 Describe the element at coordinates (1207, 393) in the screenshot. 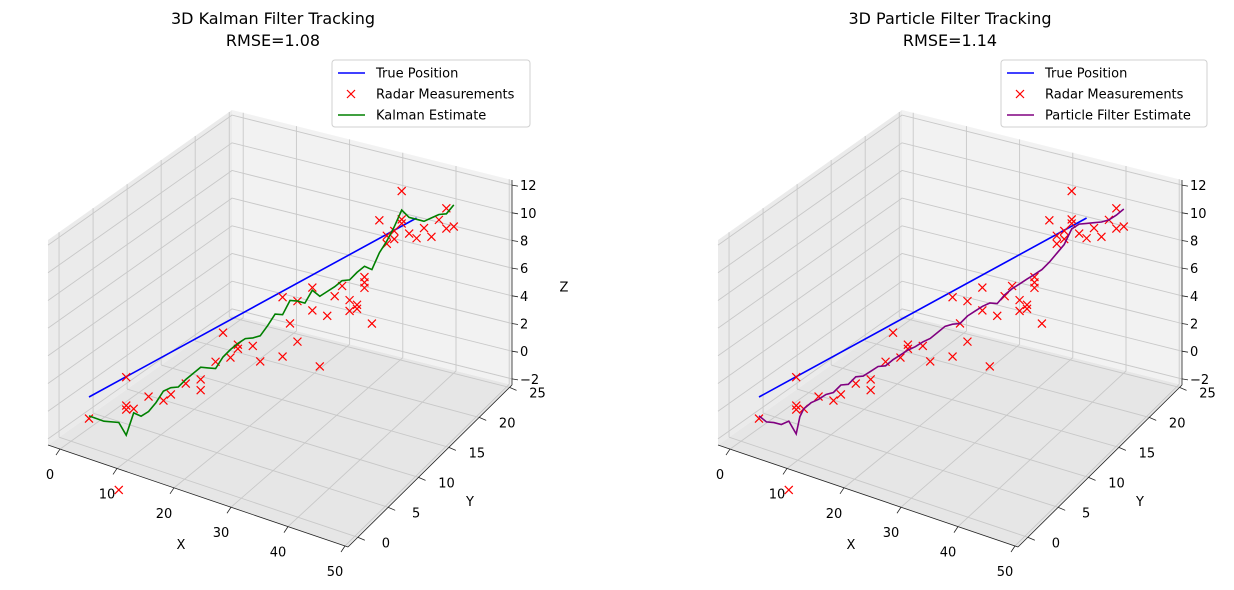

I see `y-tick-label: 25` at that location.